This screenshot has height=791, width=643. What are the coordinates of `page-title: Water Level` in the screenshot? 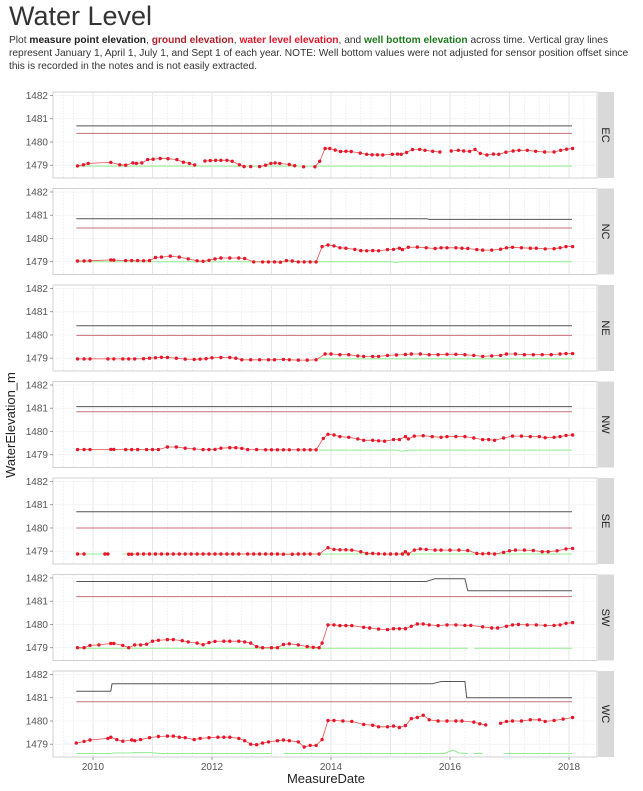 It's located at (81, 16).